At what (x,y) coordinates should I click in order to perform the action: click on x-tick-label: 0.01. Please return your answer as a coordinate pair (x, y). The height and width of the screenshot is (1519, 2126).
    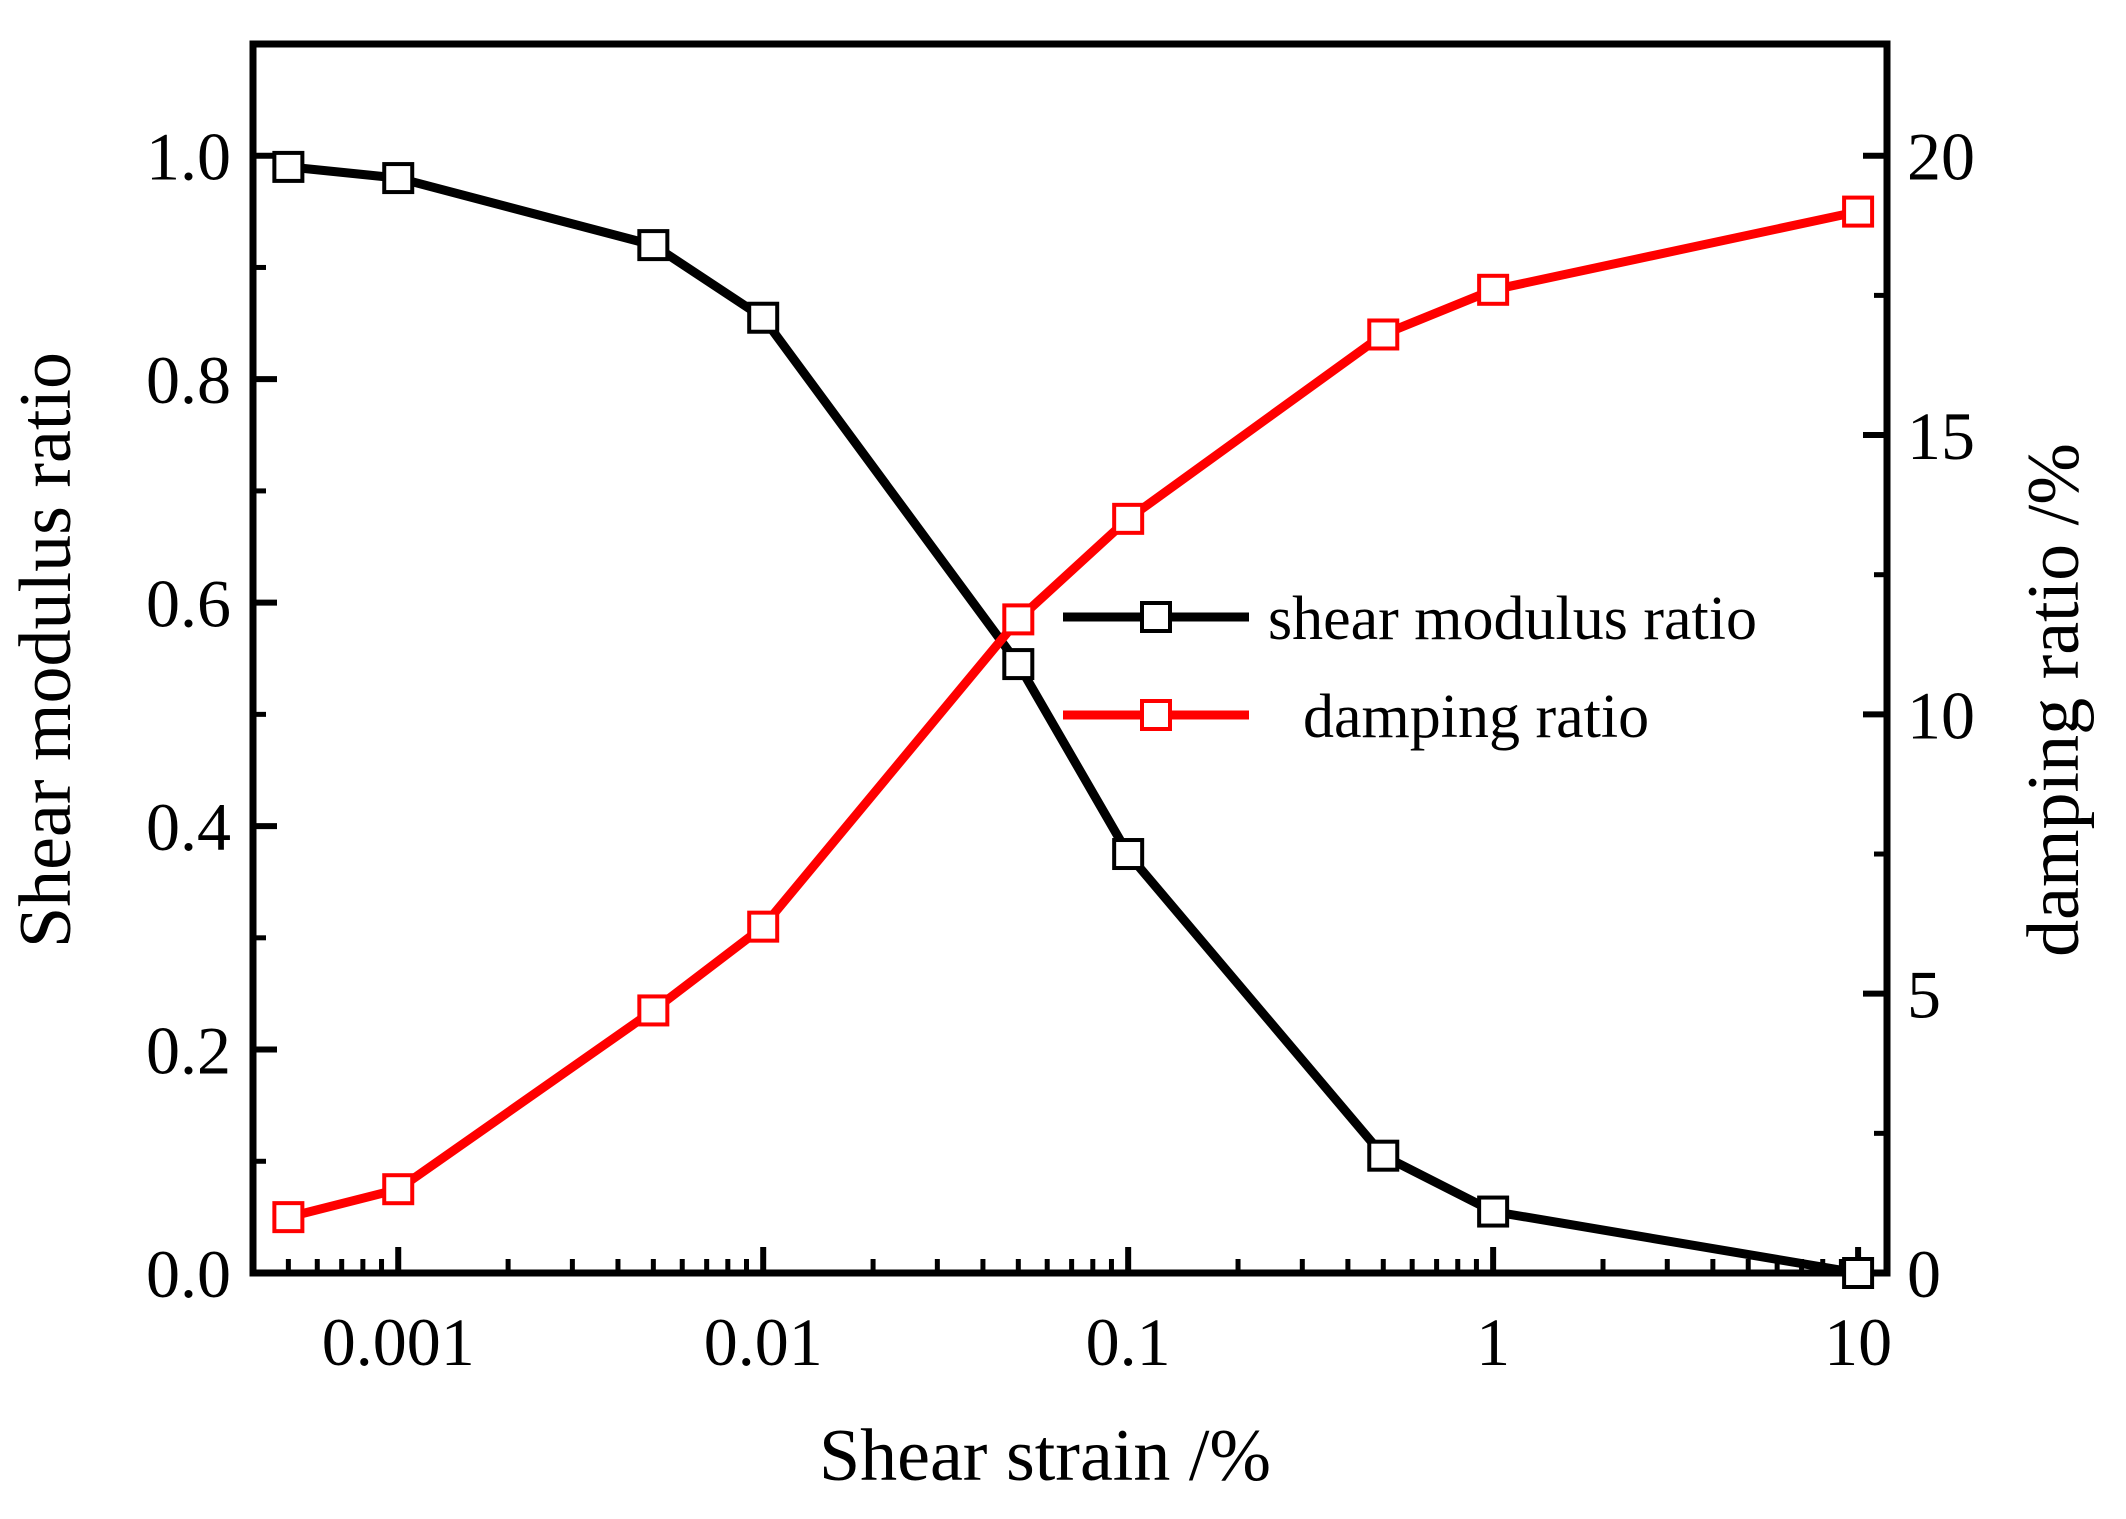
    Looking at the image, I should click on (763, 1342).